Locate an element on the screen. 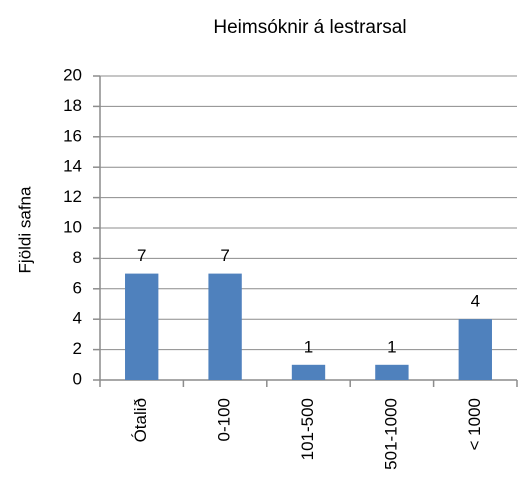 The image size is (523, 497). y-tick-label: 12 is located at coordinates (72, 196).